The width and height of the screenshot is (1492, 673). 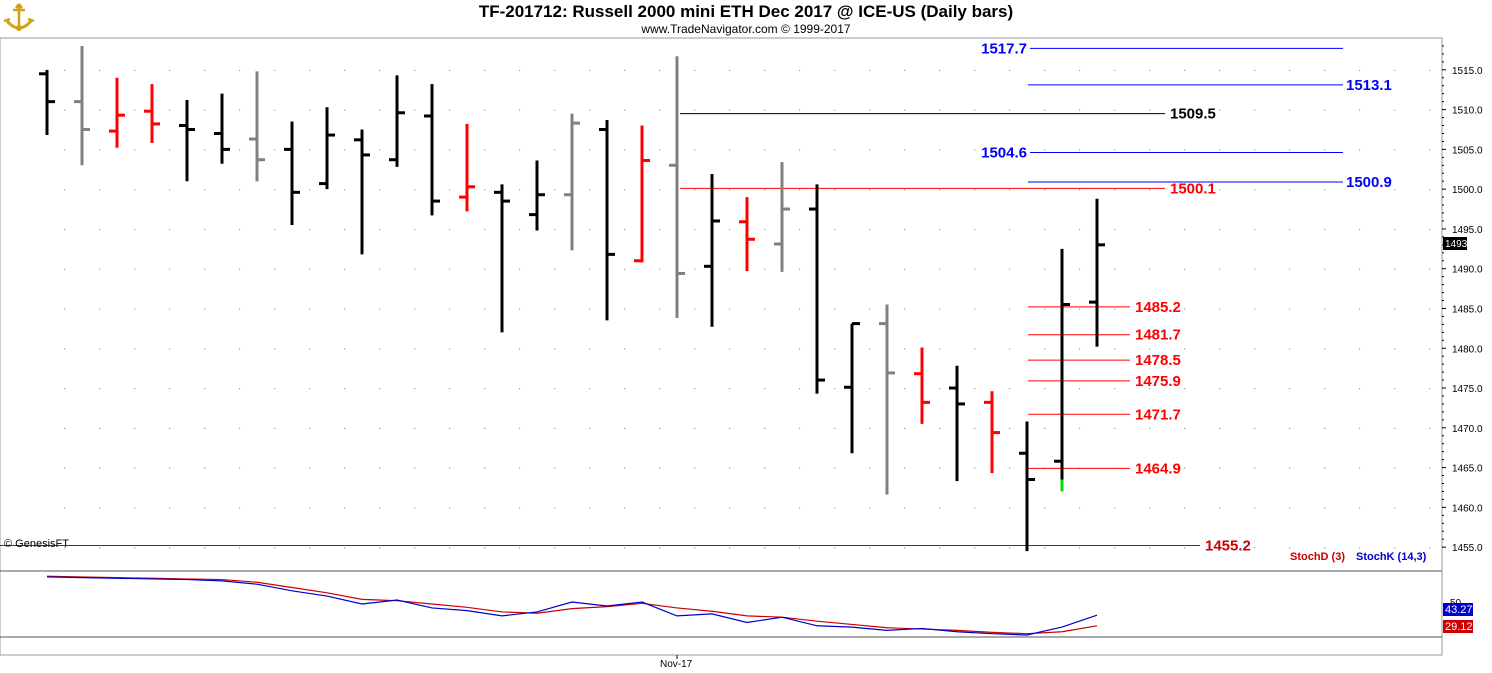 I want to click on x-axis-label: Nov-17, so click(x=676, y=664).